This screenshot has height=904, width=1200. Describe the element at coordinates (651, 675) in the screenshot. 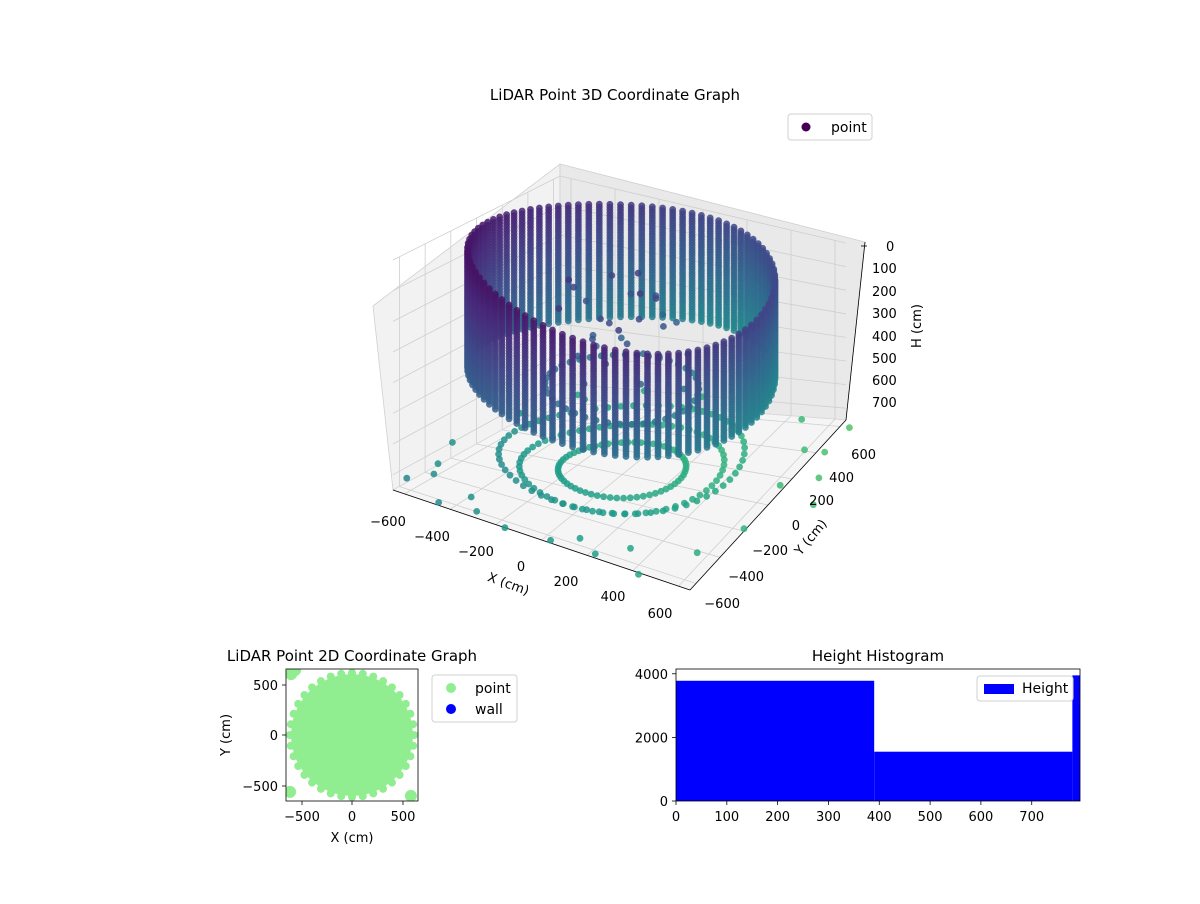

I see `histogram-y-tick-label: 4000` at that location.